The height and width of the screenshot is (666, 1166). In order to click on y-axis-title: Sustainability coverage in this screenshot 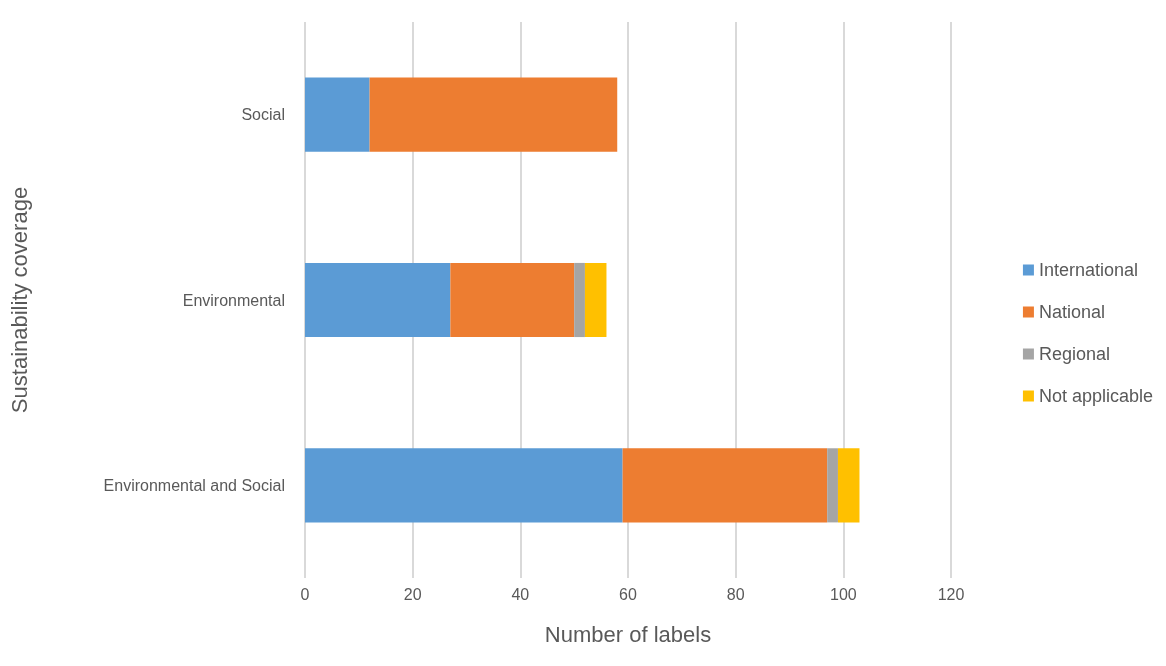, I will do `click(19, 300)`.